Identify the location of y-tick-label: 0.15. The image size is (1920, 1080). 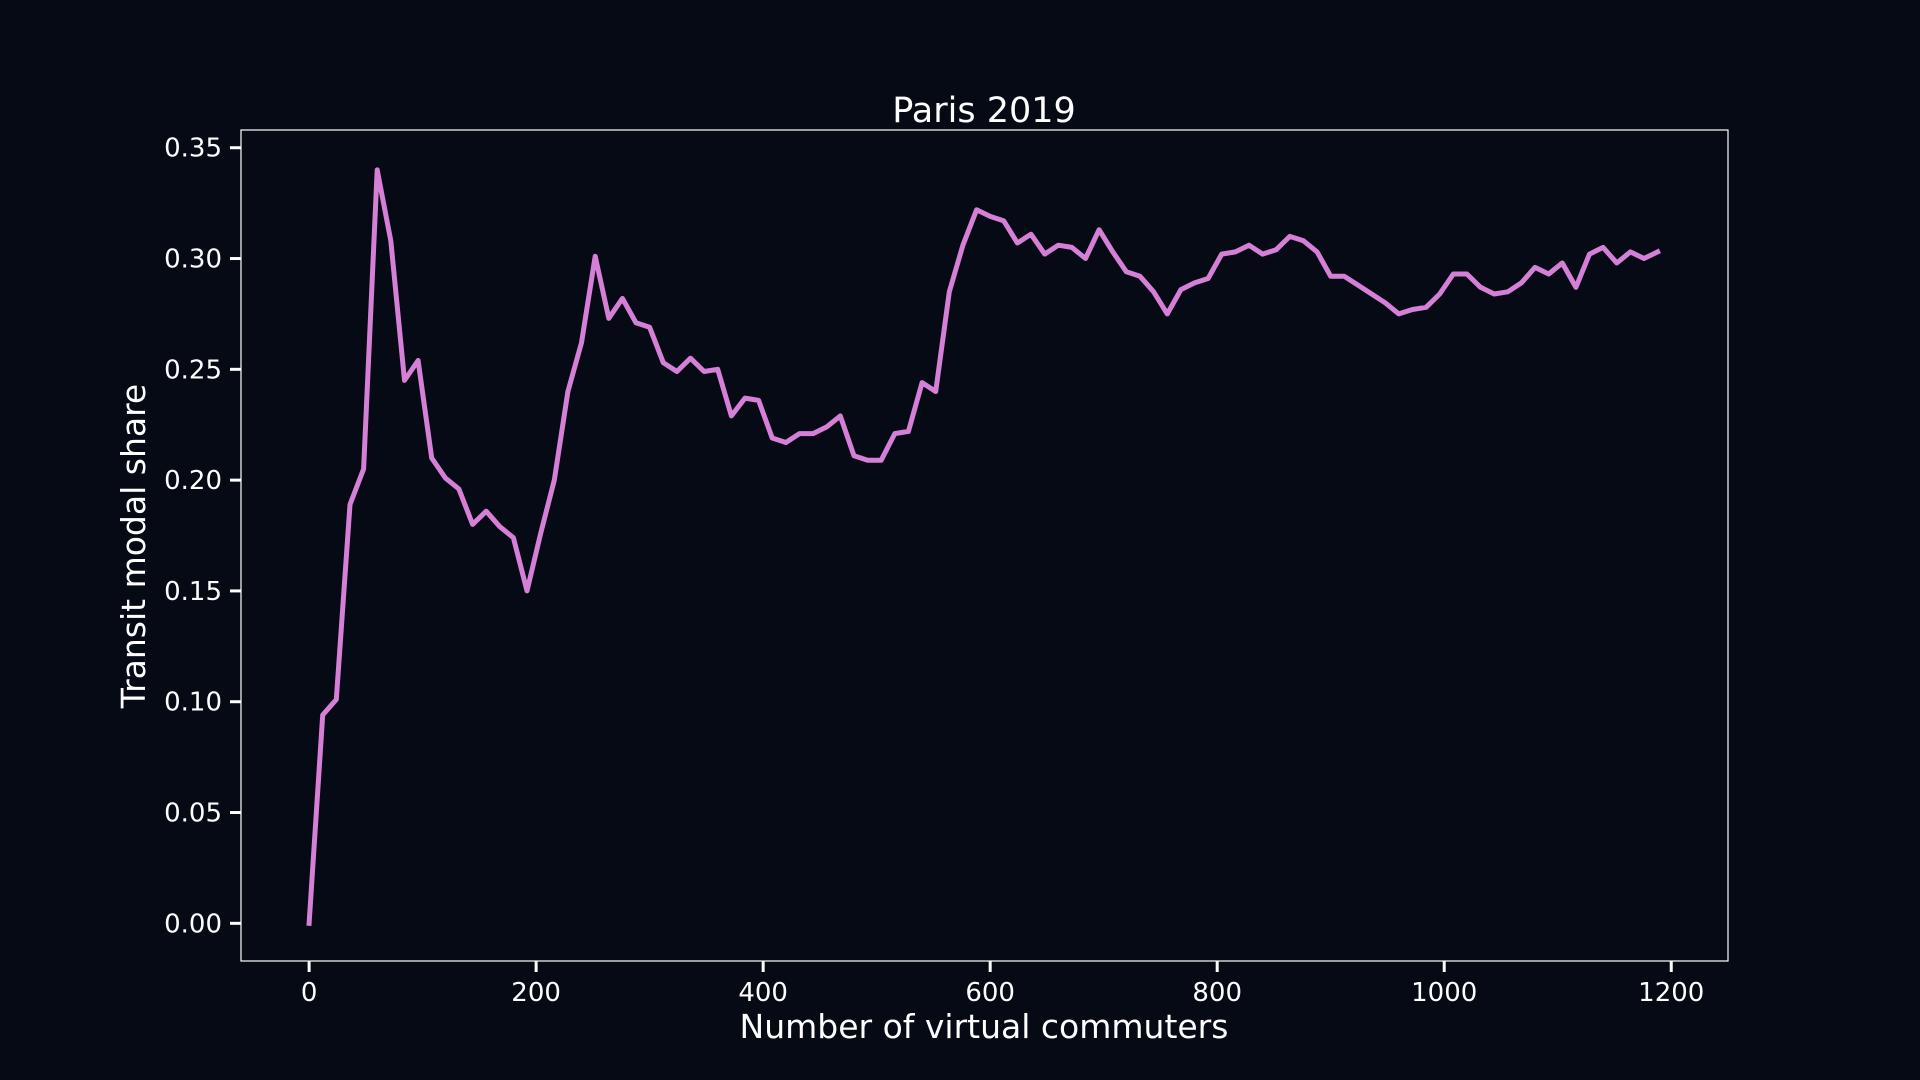
(193, 592).